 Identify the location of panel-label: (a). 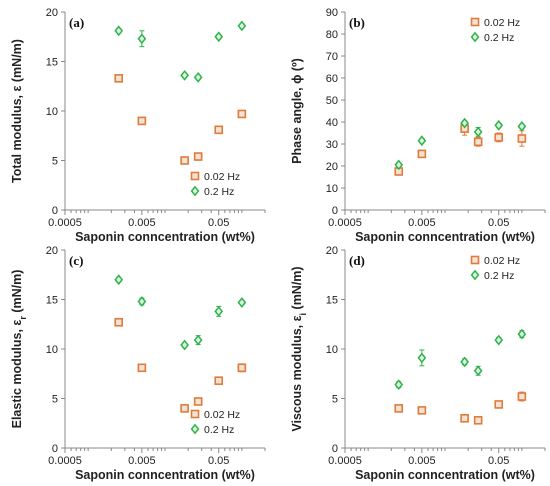
(76, 22).